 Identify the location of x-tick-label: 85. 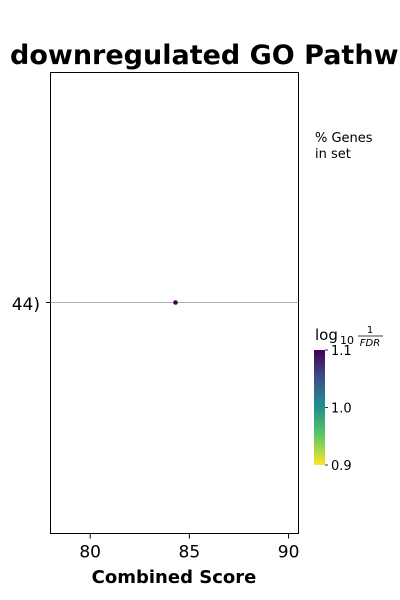
(190, 553).